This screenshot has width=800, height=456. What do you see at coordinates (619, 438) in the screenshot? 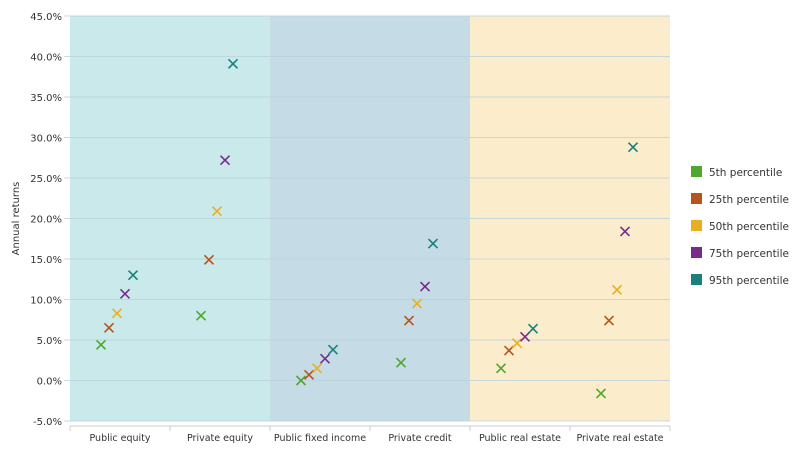
I see `x-tick-label: Private real estate` at bounding box center [619, 438].